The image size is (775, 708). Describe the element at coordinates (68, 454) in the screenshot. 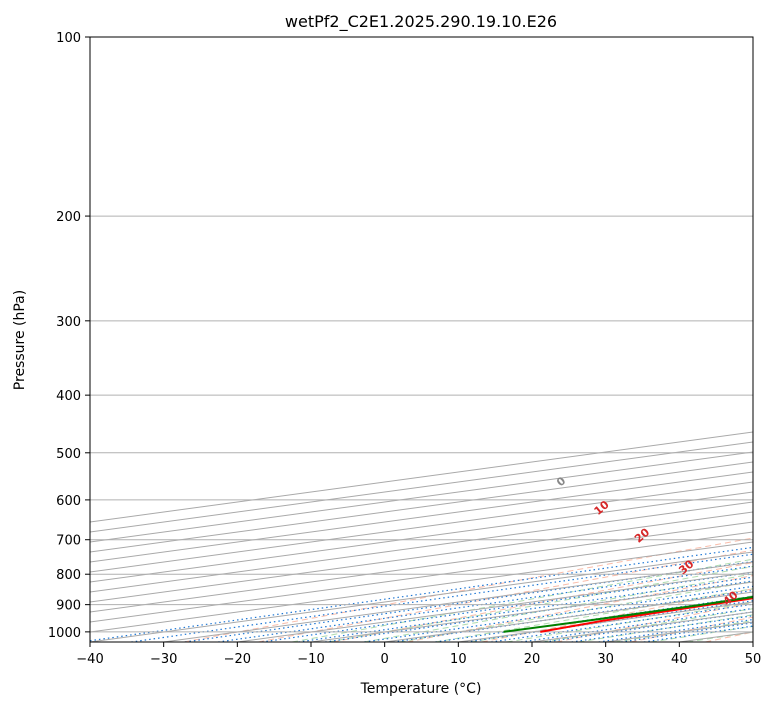

I see `y-tick-label: 500` at that location.